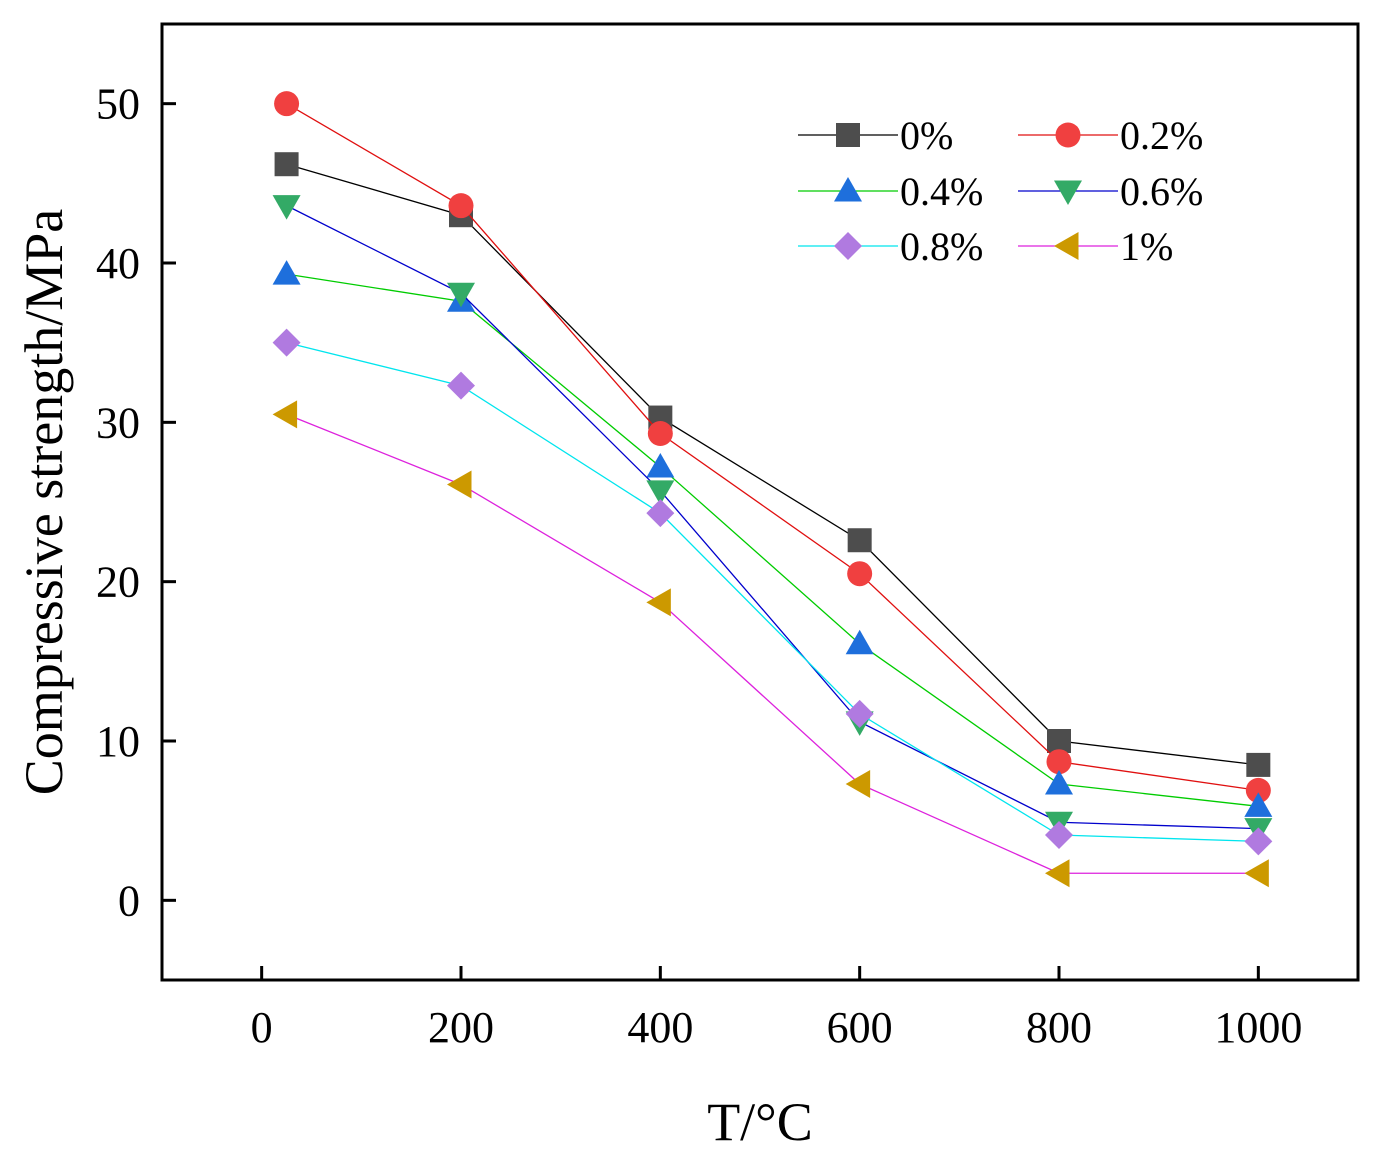 Image resolution: width=1382 pixels, height=1150 pixels. What do you see at coordinates (118, 263) in the screenshot?
I see `y-tick-label: 40` at bounding box center [118, 263].